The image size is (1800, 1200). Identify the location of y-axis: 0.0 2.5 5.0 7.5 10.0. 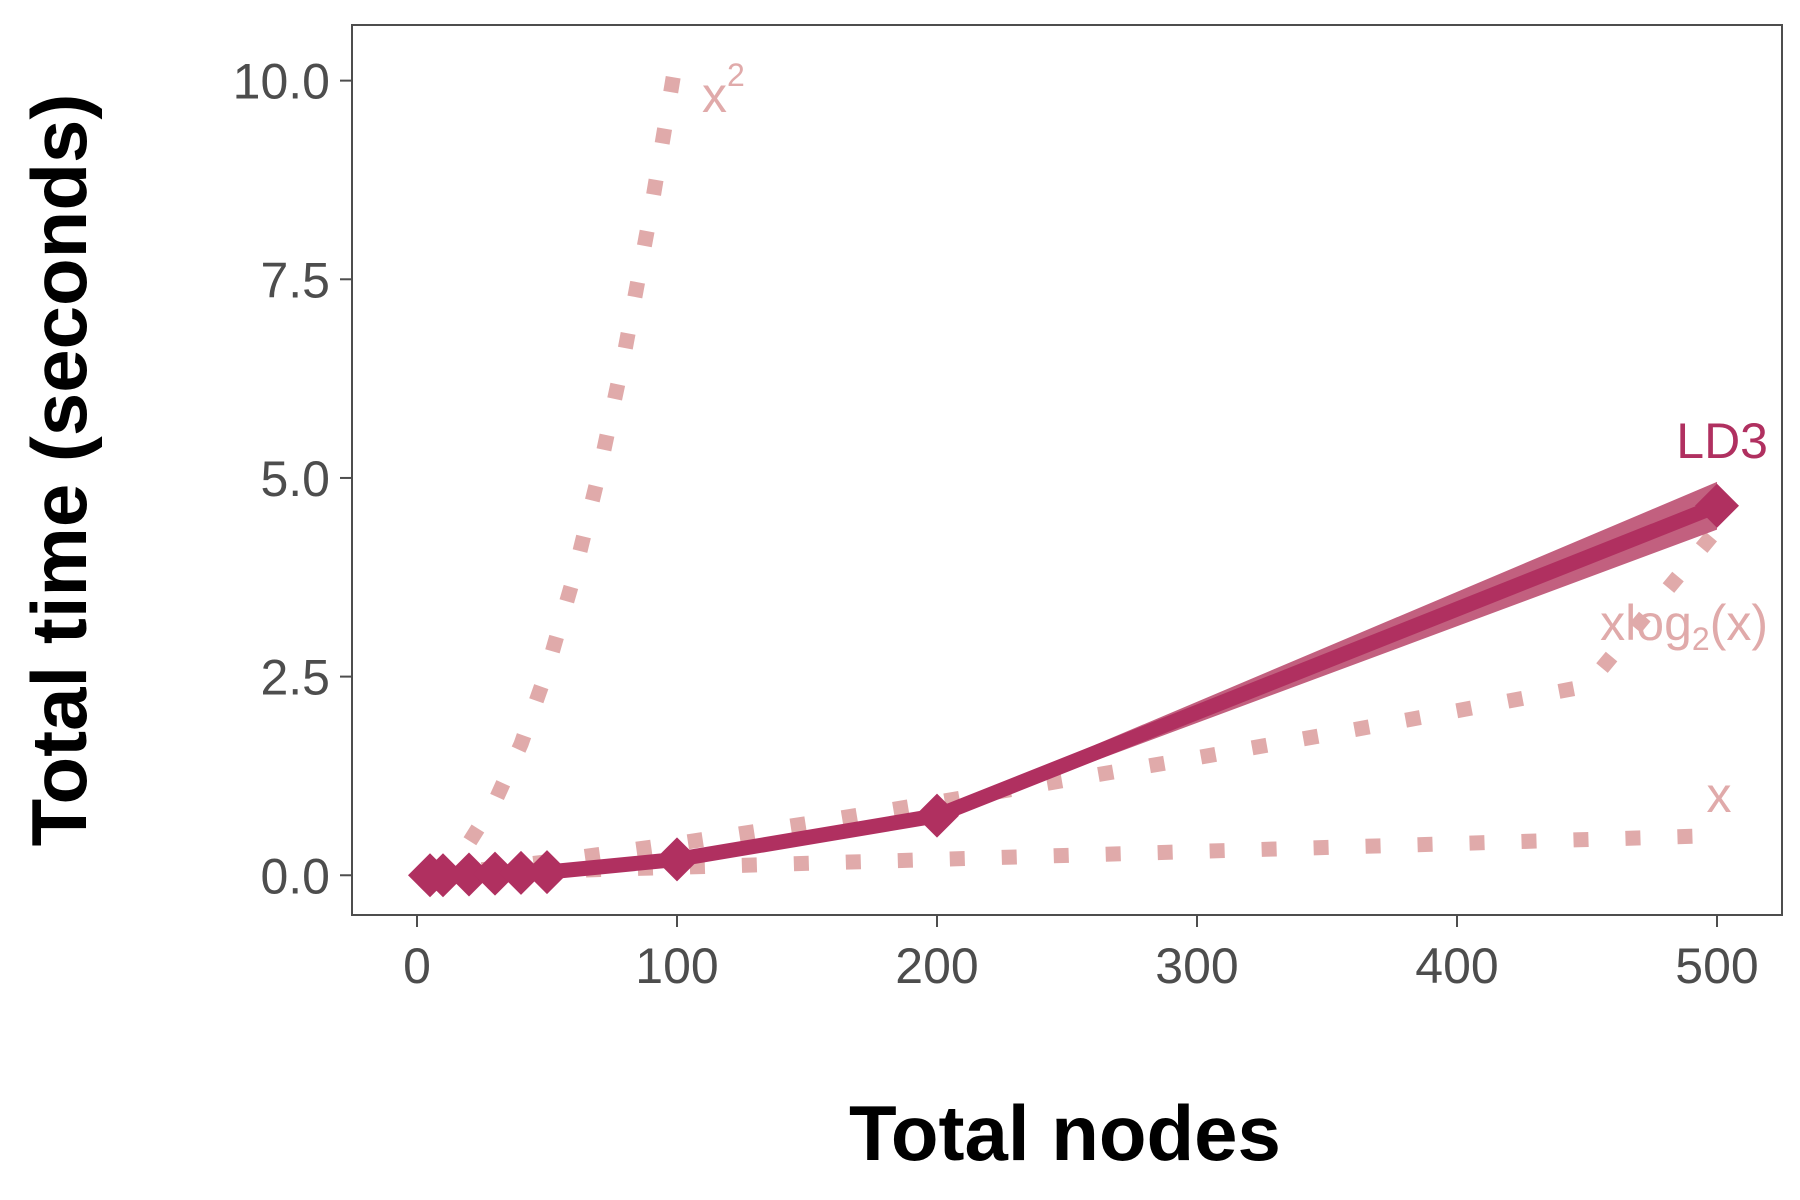
(292, 479).